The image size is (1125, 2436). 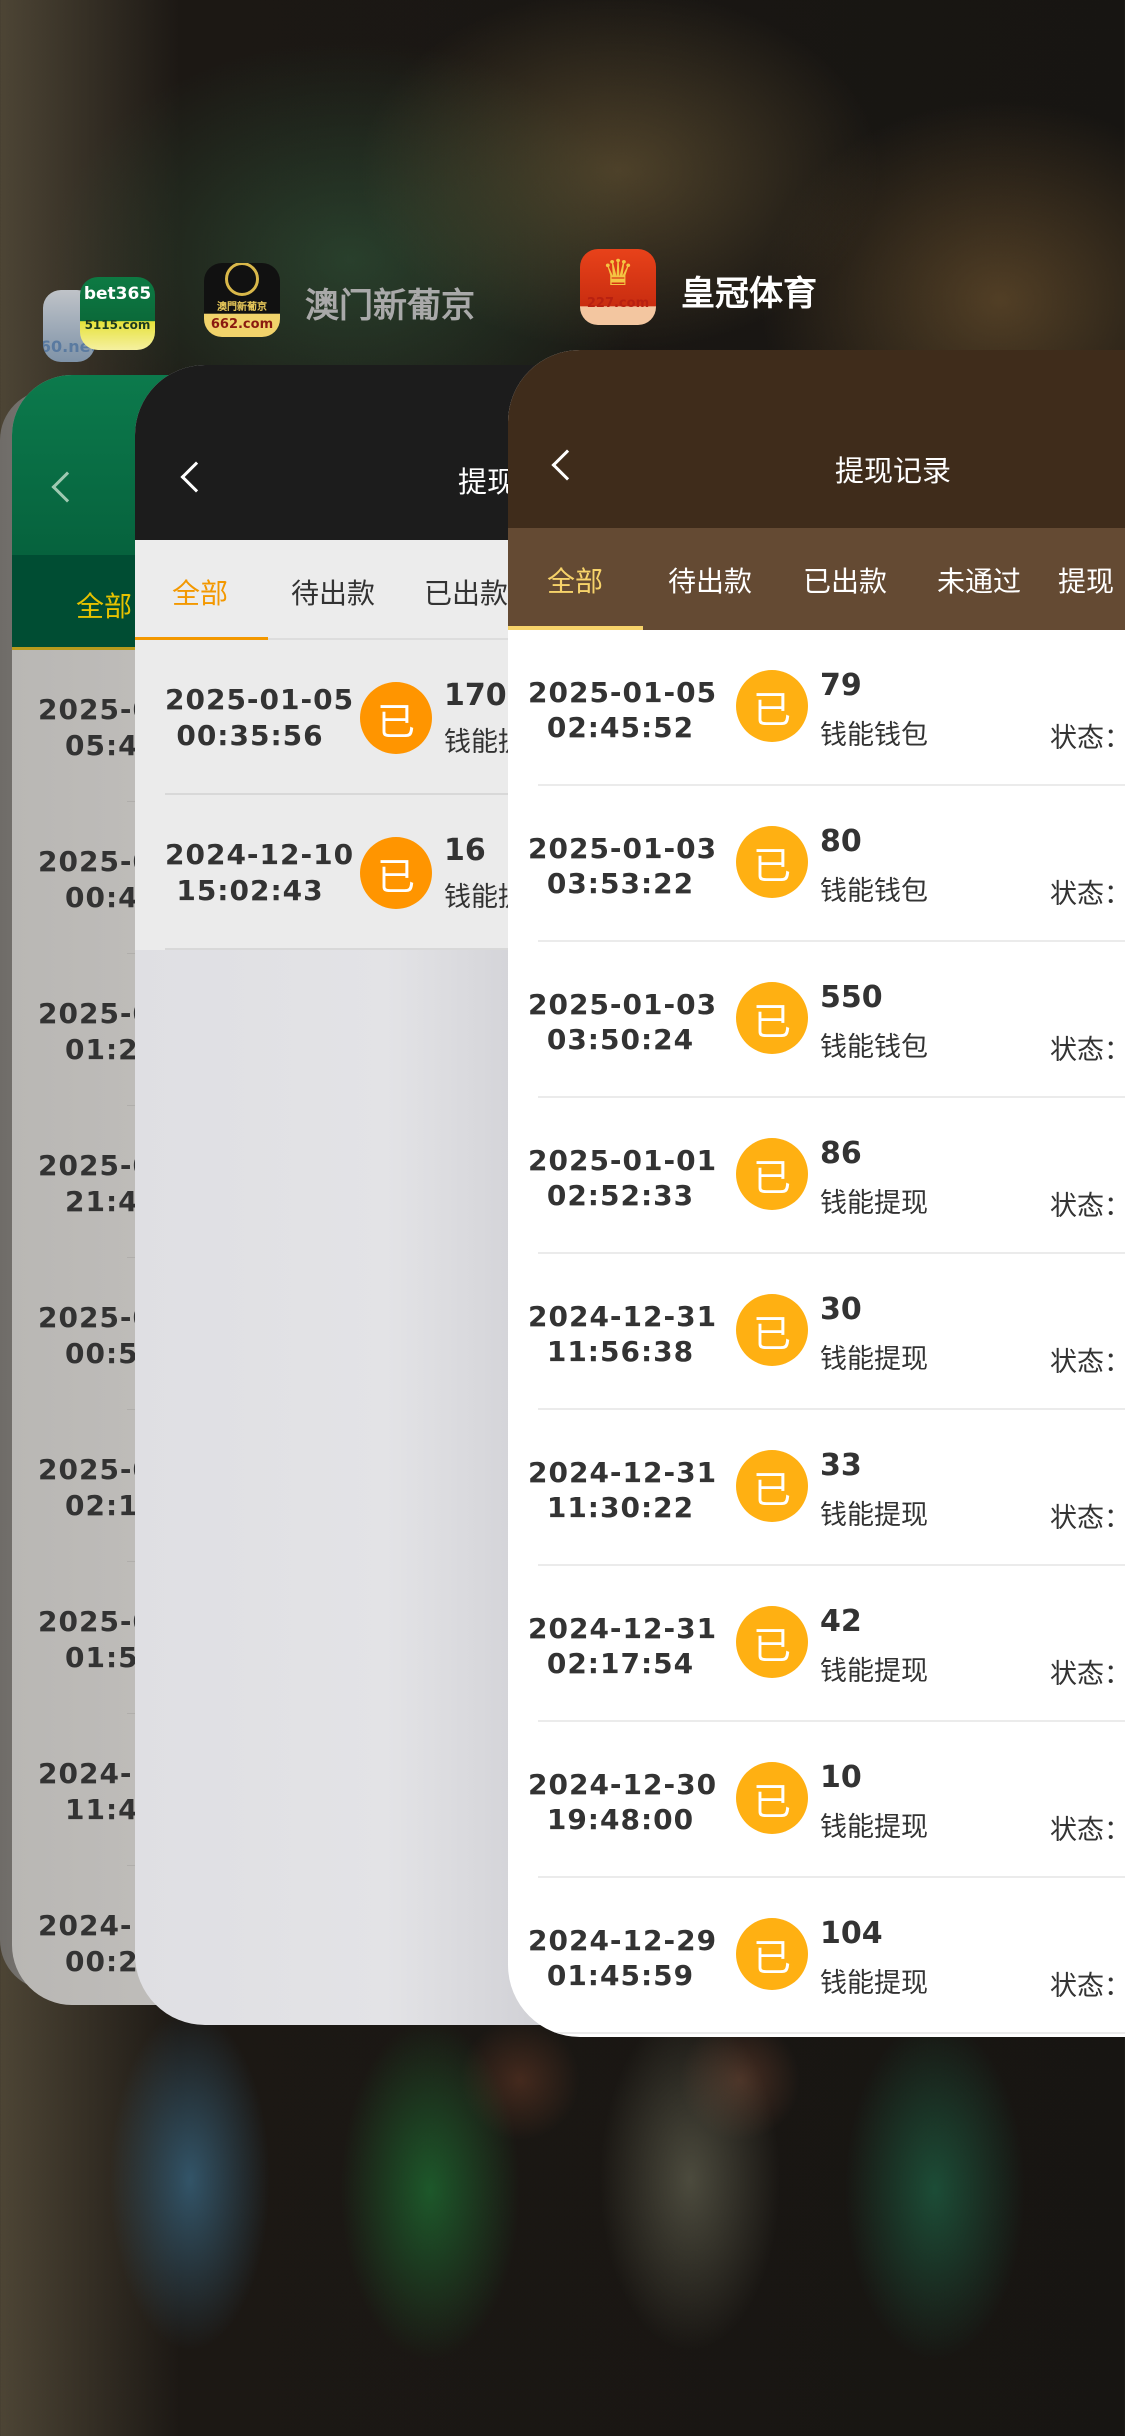 What do you see at coordinates (623, 1784) in the screenshot?
I see `record-date: 2024-12-30` at bounding box center [623, 1784].